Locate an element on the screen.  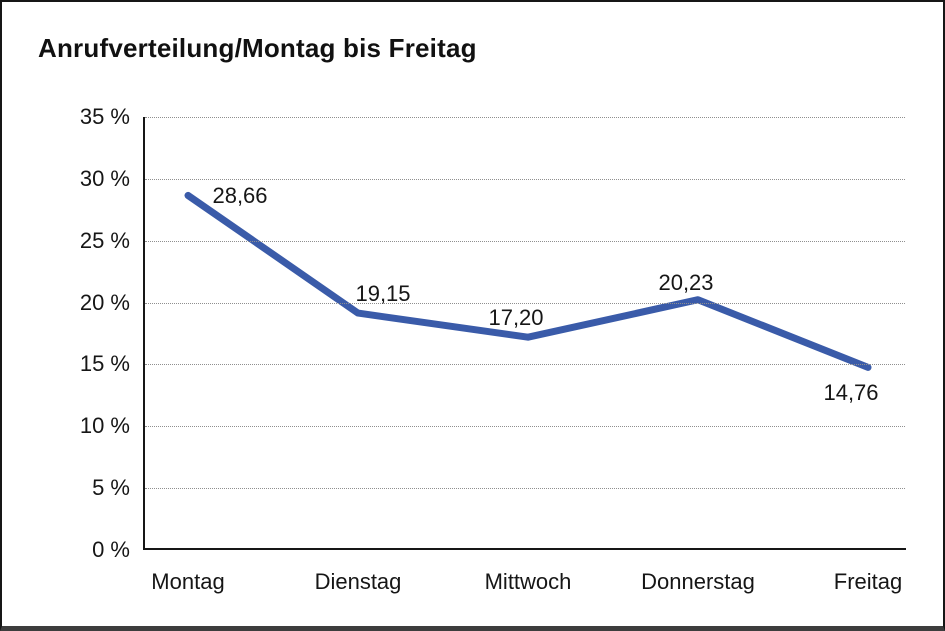
y-axis-tick-label: 5 % is located at coordinates (111, 488).